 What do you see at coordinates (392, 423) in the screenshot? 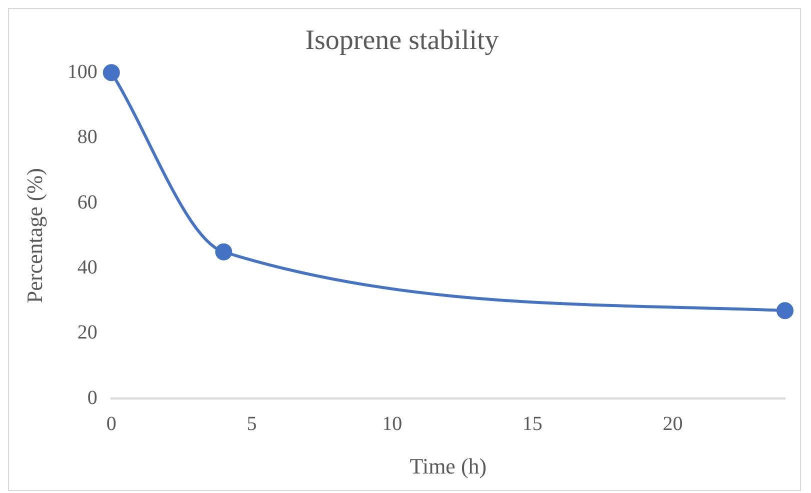
I see `x-tick-label: 10` at bounding box center [392, 423].